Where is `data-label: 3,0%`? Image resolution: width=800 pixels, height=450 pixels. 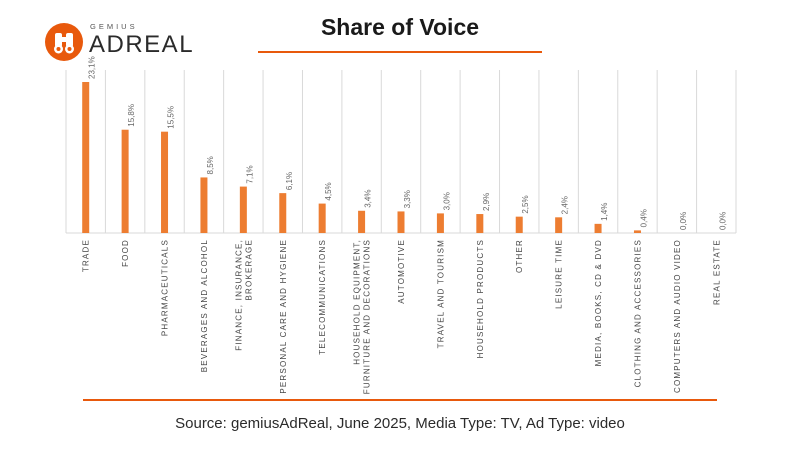
data-label: 3,0% is located at coordinates (446, 201).